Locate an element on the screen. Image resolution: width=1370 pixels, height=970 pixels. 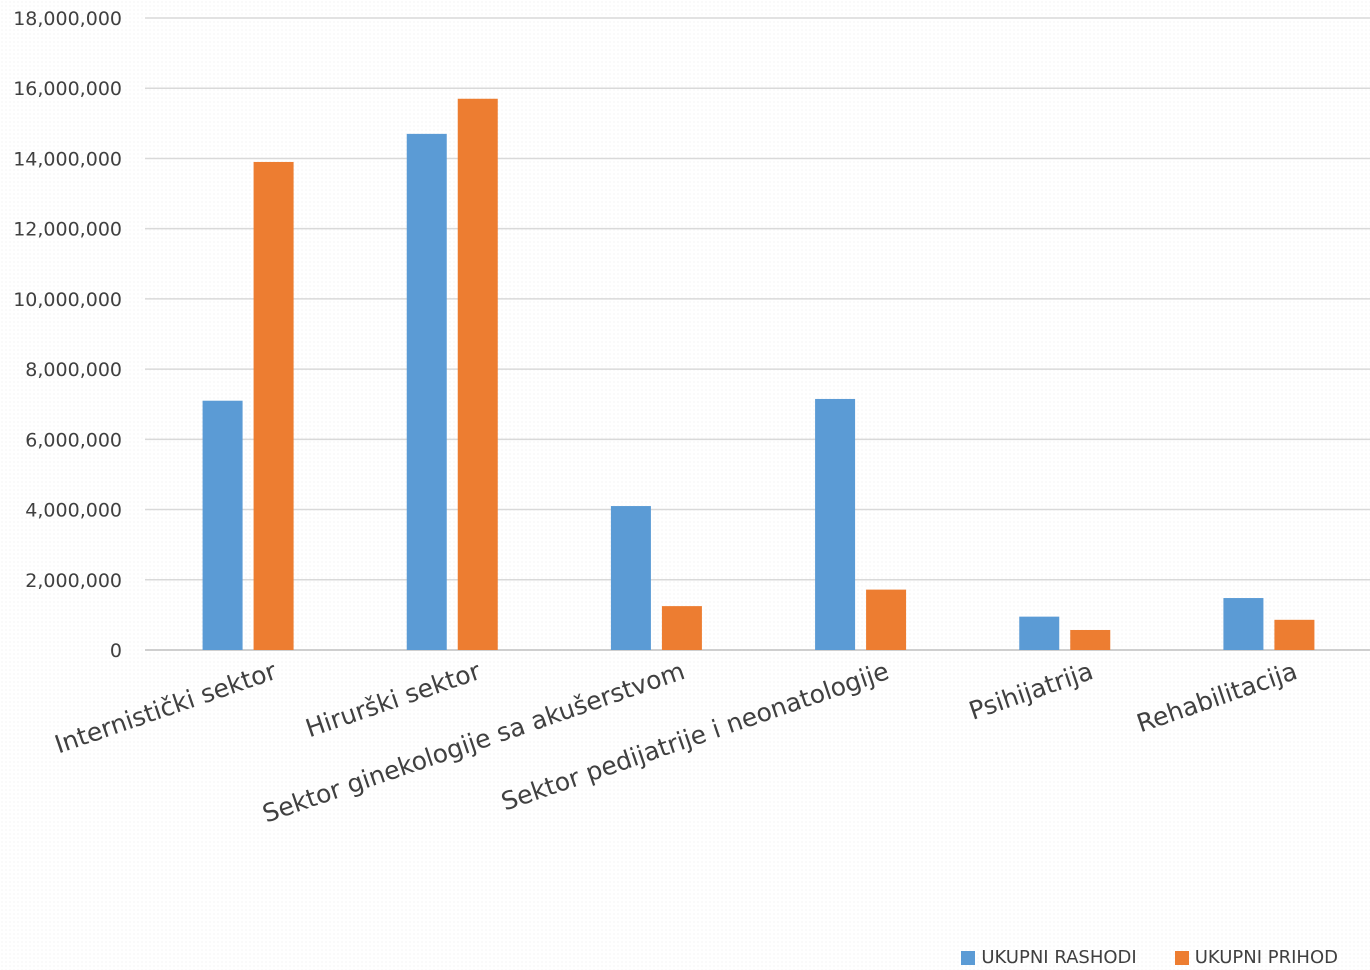
y-tick-label: 4,000,000 is located at coordinates (73, 511).